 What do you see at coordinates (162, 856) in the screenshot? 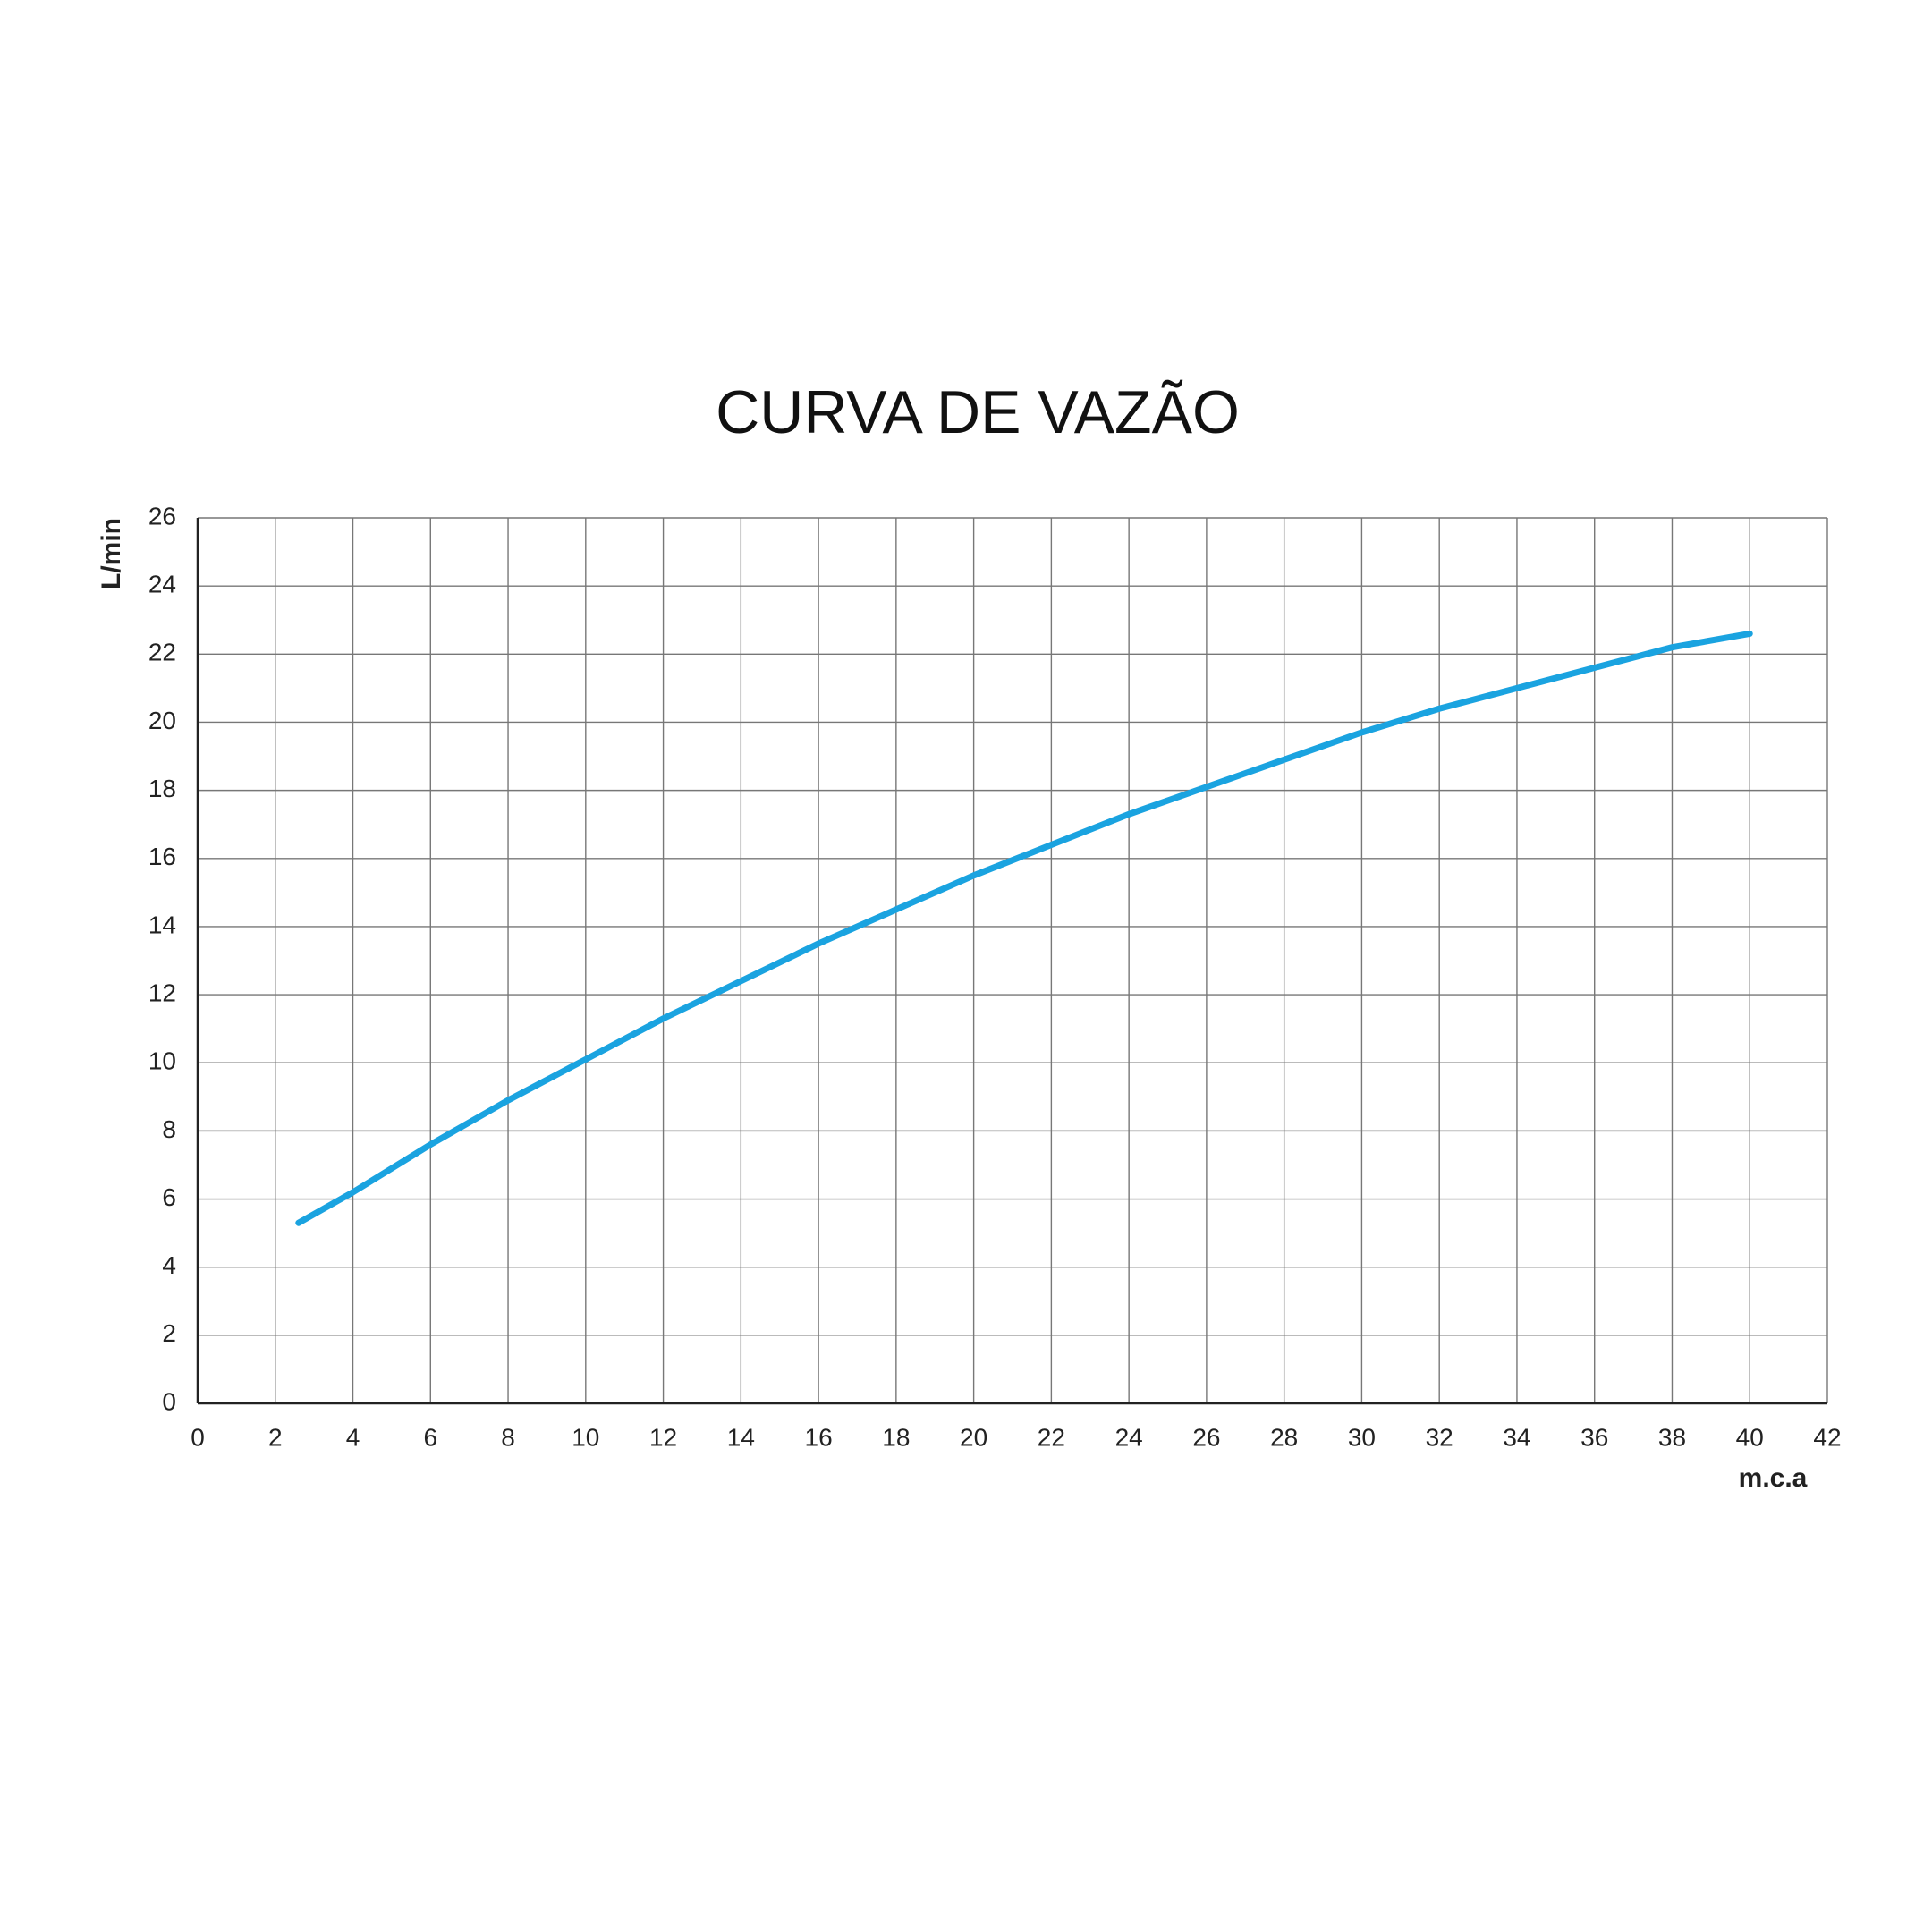
I see `y-tick-label: 16` at bounding box center [162, 856].